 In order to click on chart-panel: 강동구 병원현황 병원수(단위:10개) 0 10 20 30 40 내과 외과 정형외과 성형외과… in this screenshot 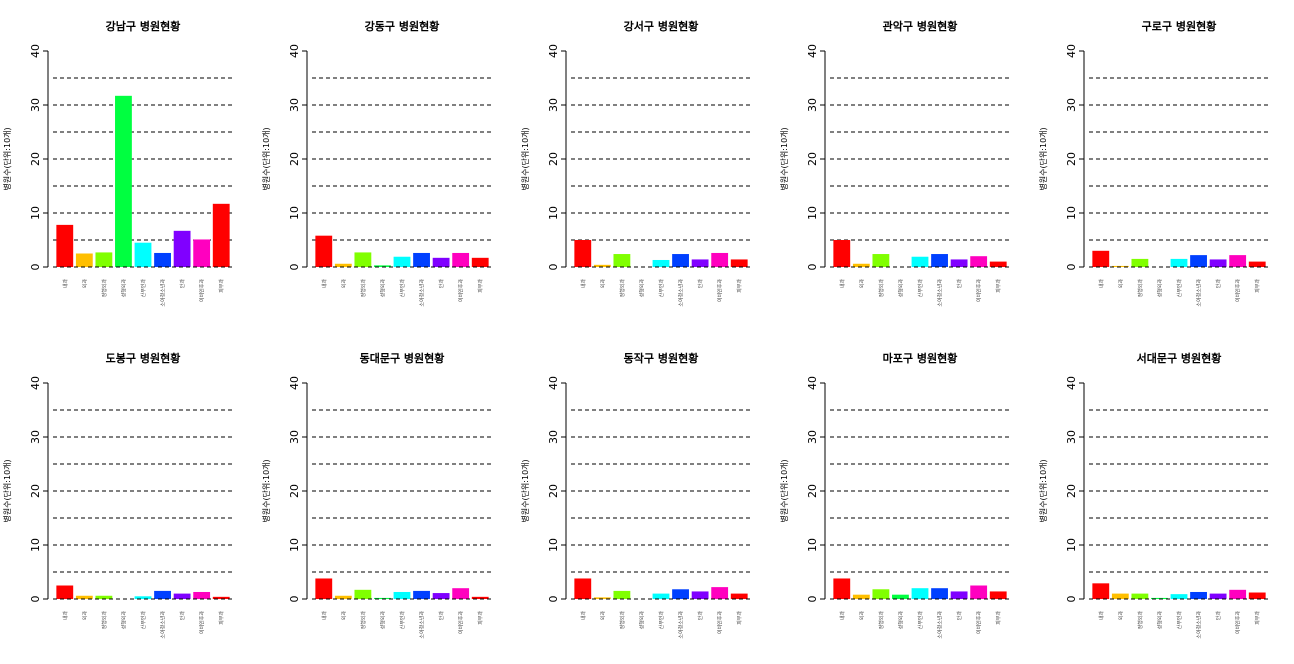, I will do `click(388, 166)`.